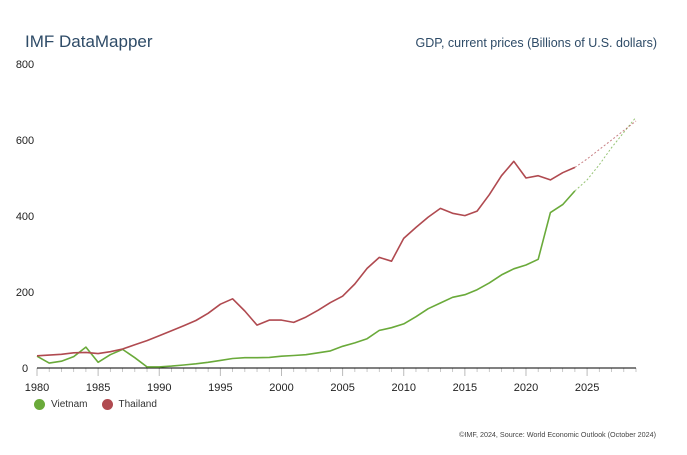 The width and height of the screenshot is (687, 455). I want to click on y-tick-label: 200, so click(25, 293).